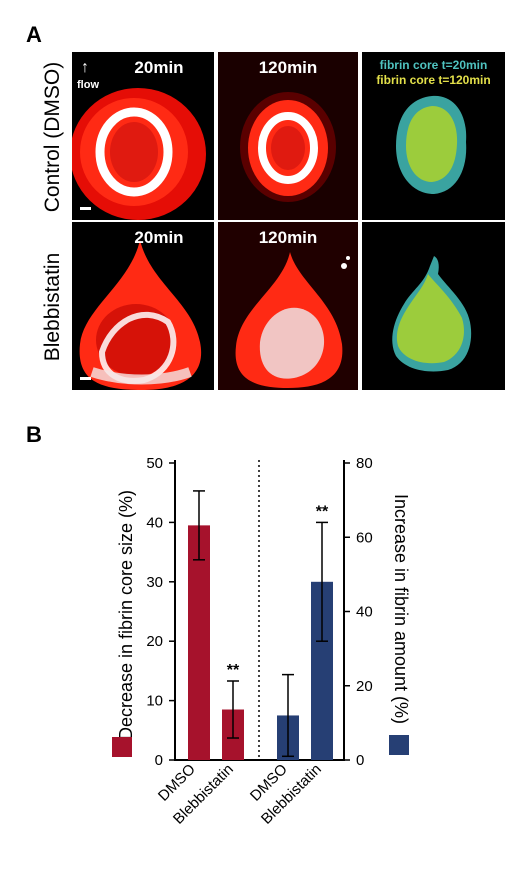 This screenshot has width=520, height=876. I want to click on blebbistatin-120min-image: 120min, so click(288, 306).